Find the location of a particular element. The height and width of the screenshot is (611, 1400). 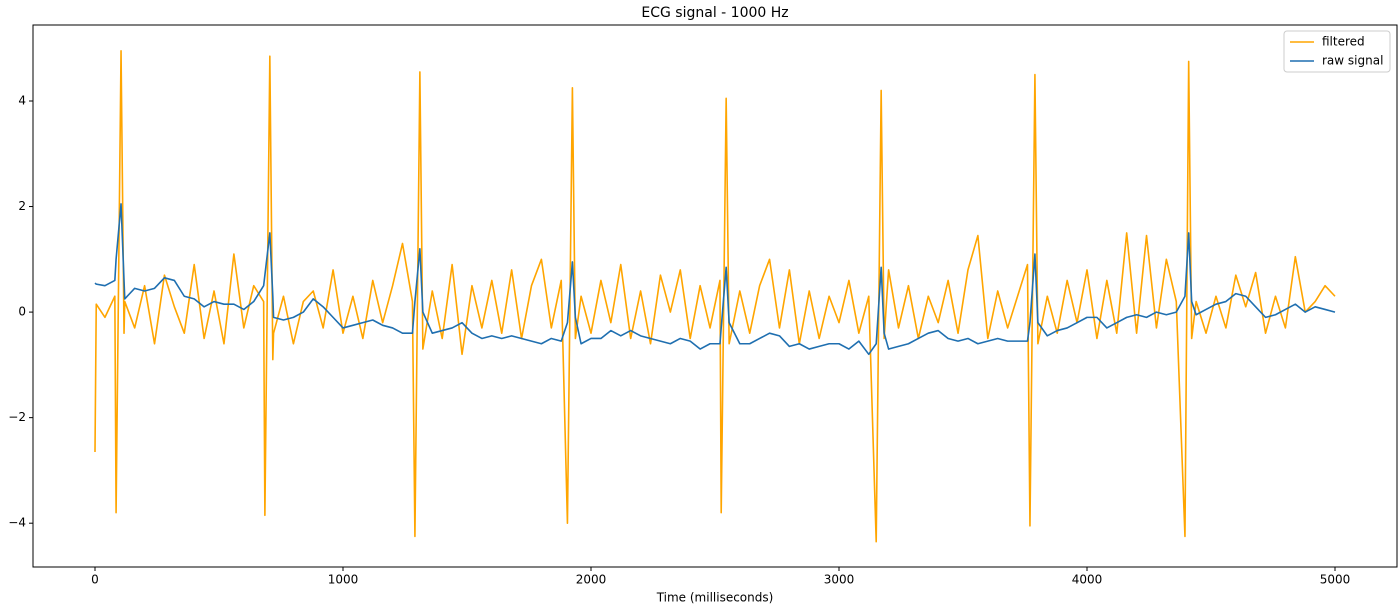

y-tick-label: −4 is located at coordinates (17, 523).